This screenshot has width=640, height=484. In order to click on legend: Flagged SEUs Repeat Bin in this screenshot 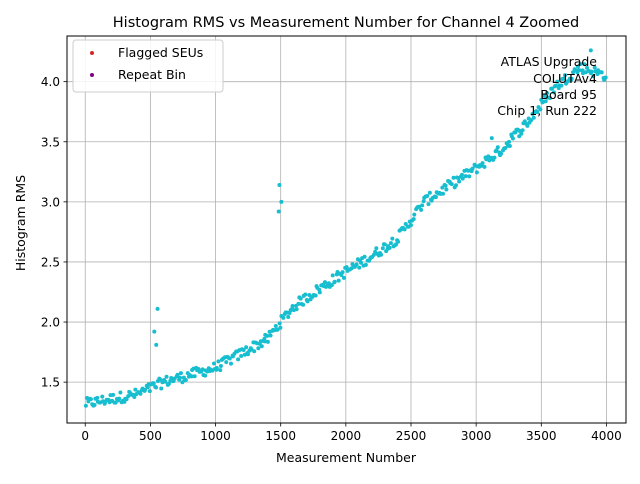, I will do `click(148, 66)`.